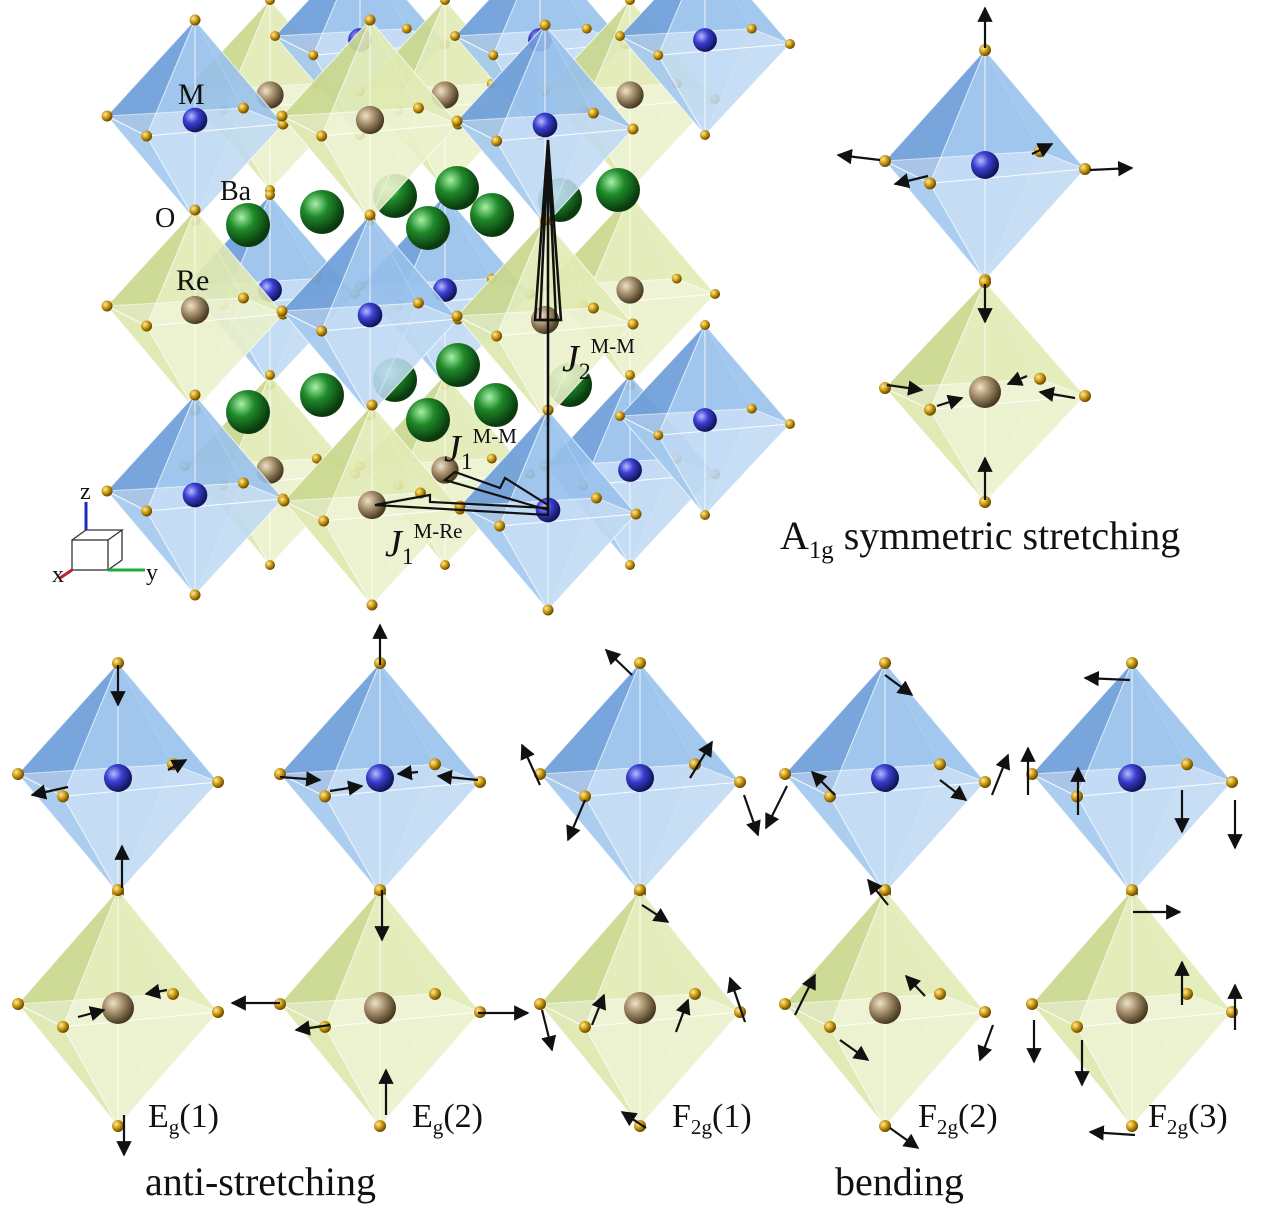 This screenshot has width=1266, height=1212. What do you see at coordinates (712, 1119) in the screenshot?
I see `label-f2g1: F2g(1)` at bounding box center [712, 1119].